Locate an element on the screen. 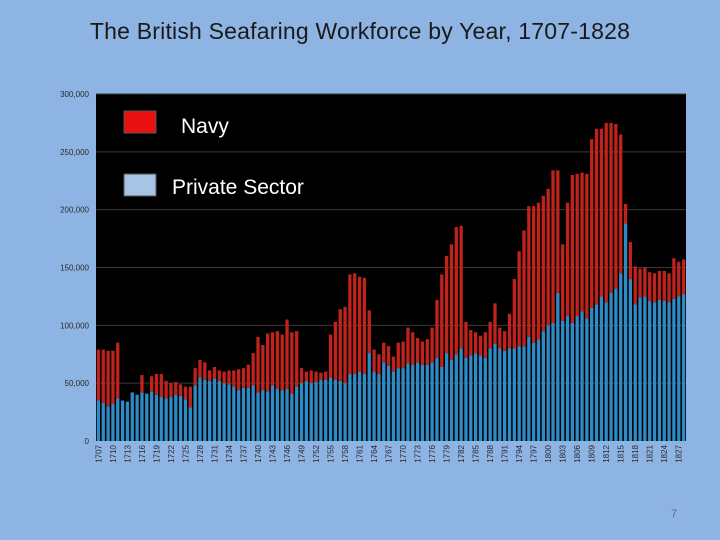 The width and height of the screenshot is (720, 540). y-tick-label: 200,000 is located at coordinates (74, 210).